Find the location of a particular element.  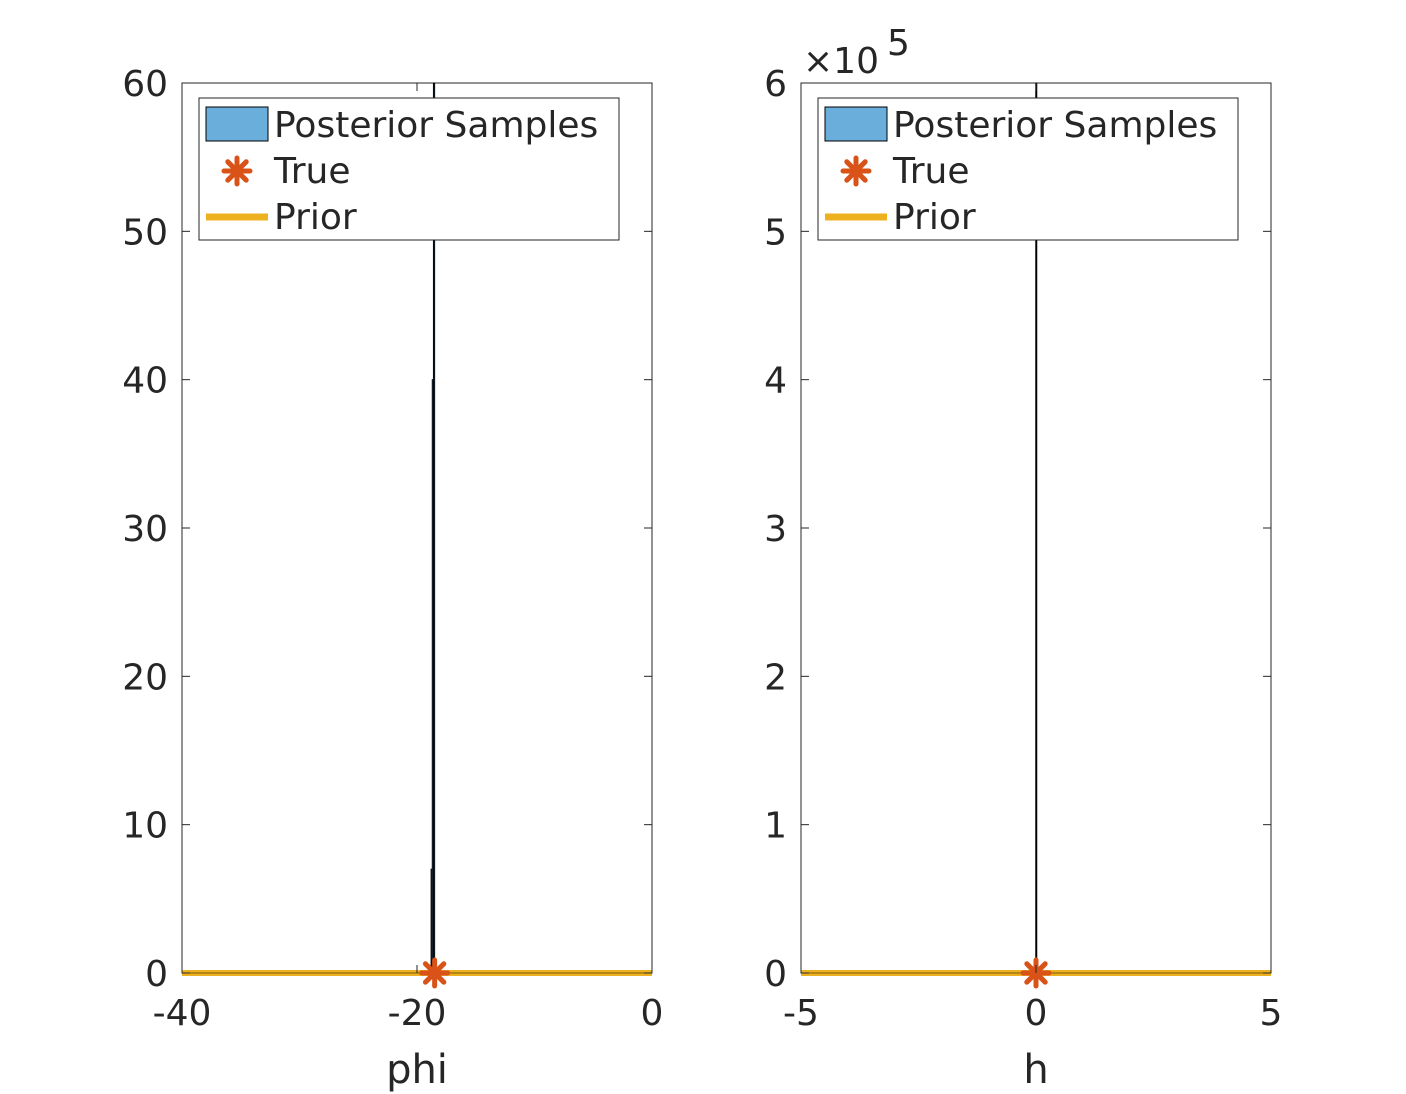

x-tick-label: -40 is located at coordinates (182, 1013).